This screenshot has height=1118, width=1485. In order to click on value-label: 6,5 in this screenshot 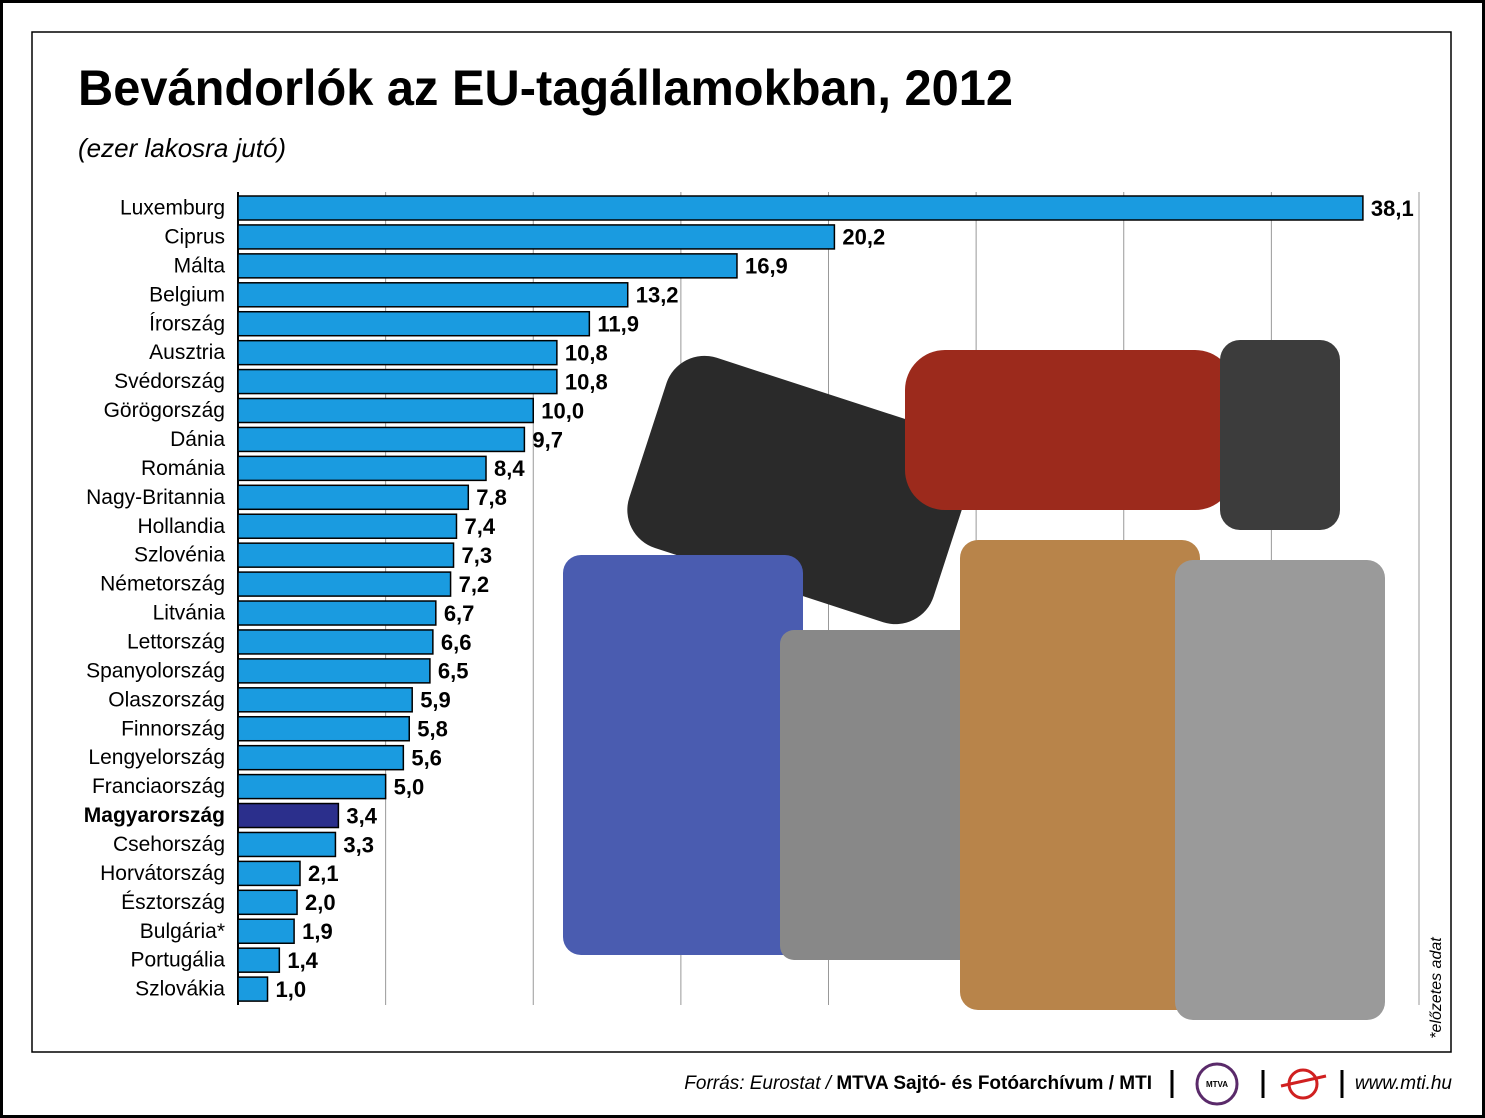, I will do `click(453, 671)`.